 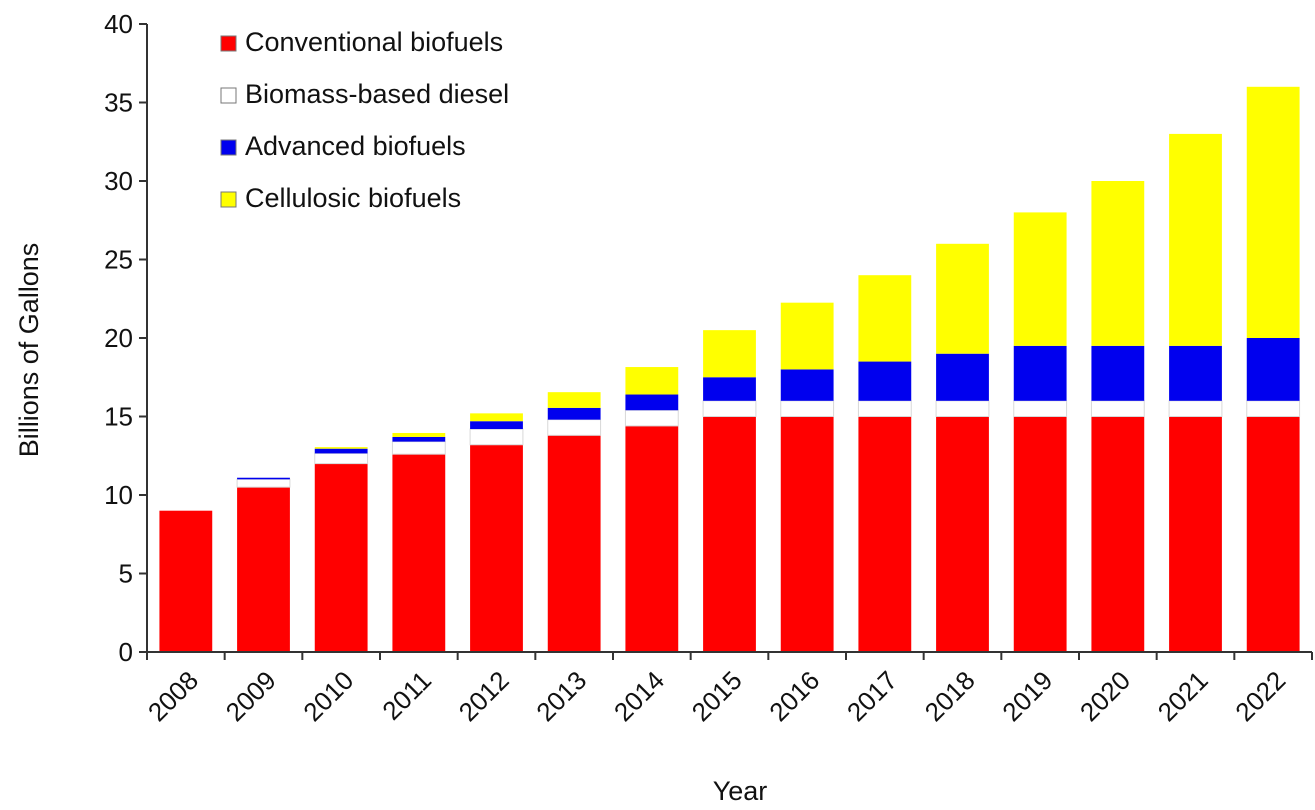 What do you see at coordinates (794, 696) in the screenshot?
I see `x-tick-label: 2016` at bounding box center [794, 696].